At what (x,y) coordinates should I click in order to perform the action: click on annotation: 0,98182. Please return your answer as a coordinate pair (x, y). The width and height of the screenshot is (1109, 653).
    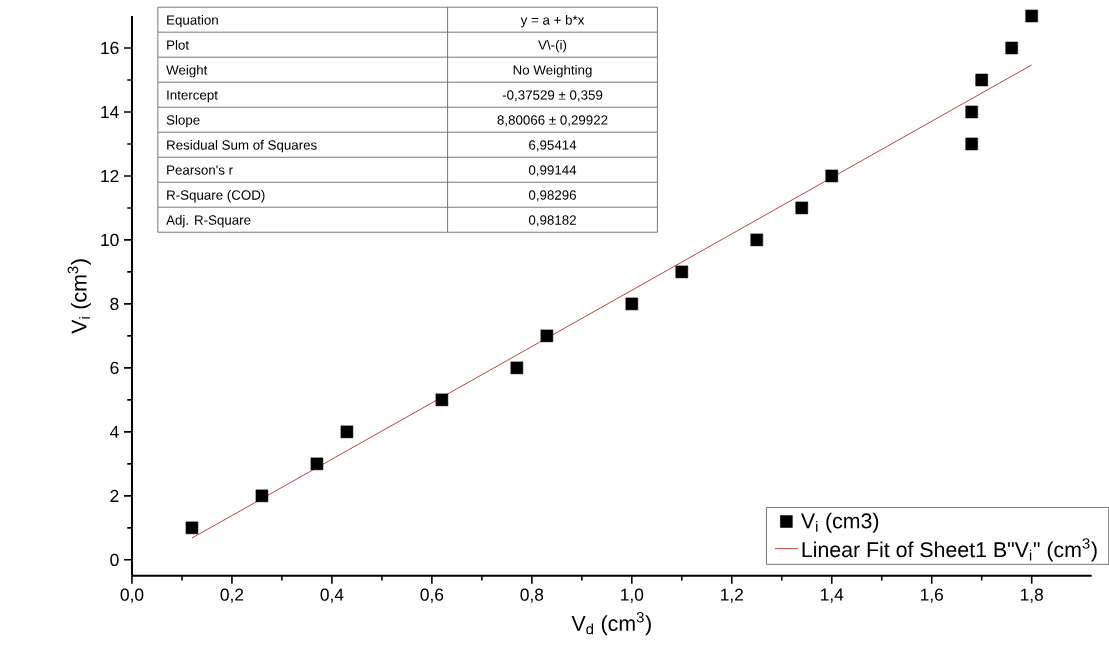
    Looking at the image, I should click on (552, 221).